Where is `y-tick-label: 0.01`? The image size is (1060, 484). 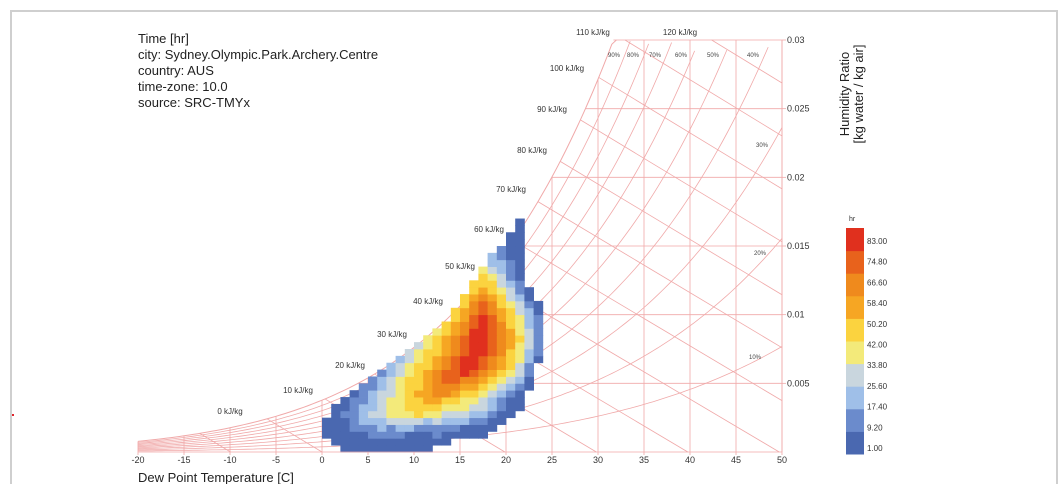 y-tick-label: 0.01 is located at coordinates (796, 315).